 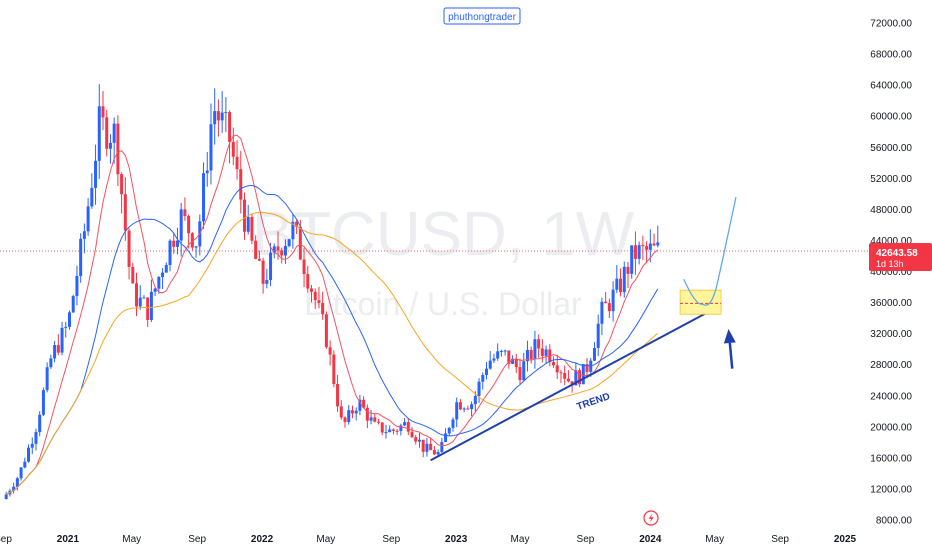 What do you see at coordinates (891, 458) in the screenshot?
I see `y-tick-label: 16000.00` at bounding box center [891, 458].